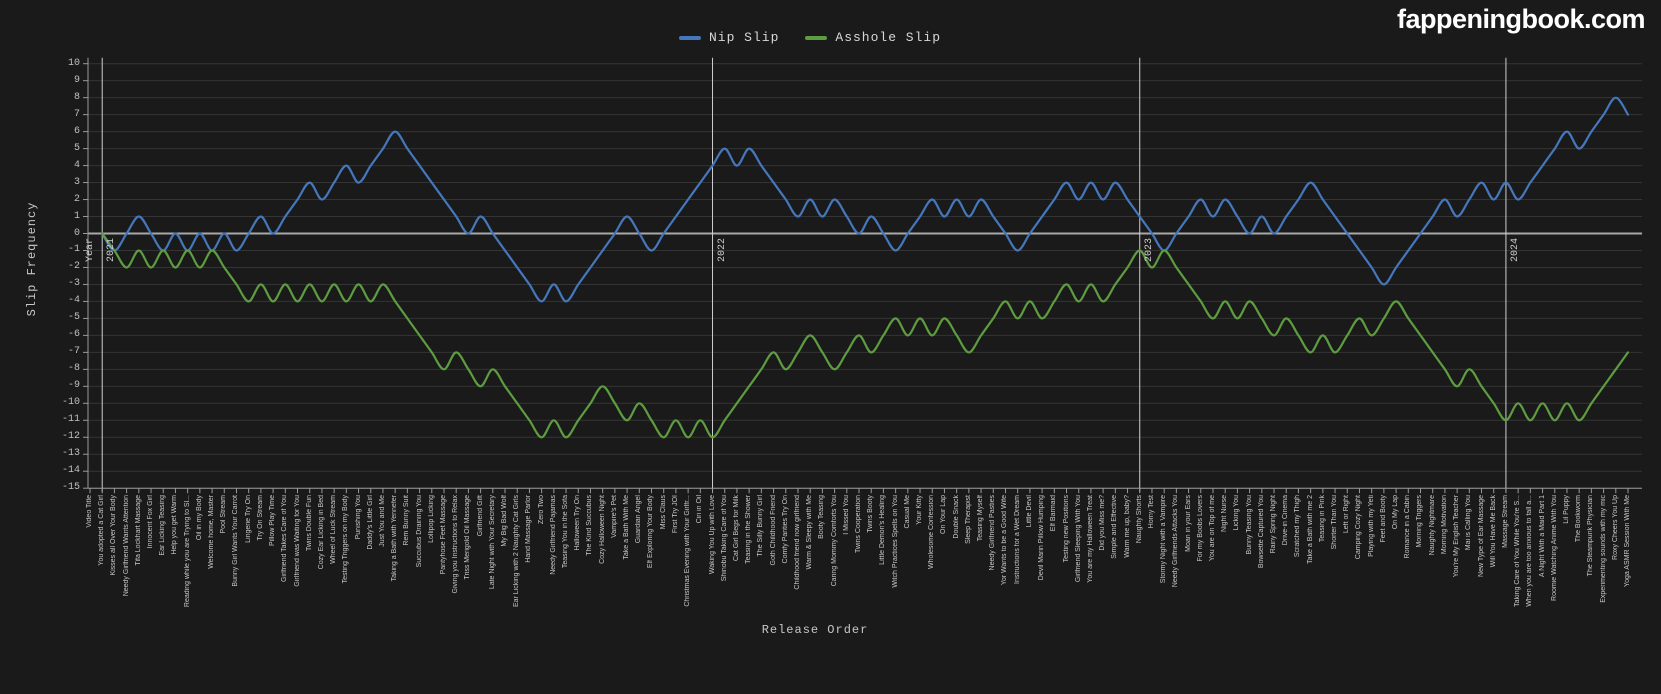  I want to click on legend-label: Nip Slip, so click(744, 37).